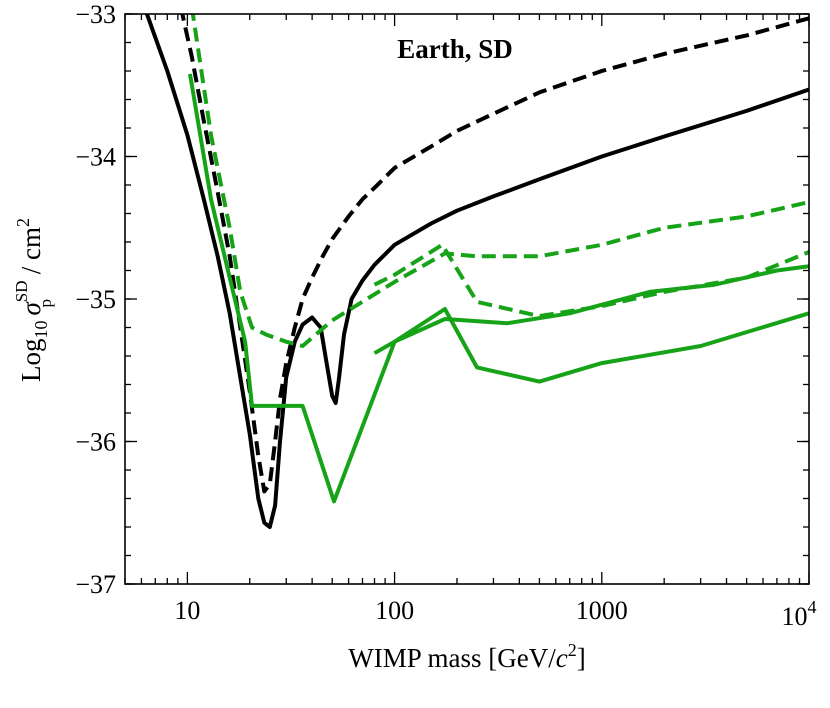 Image resolution: width=830 pixels, height=708 pixels. What do you see at coordinates (95, 584) in the screenshot?
I see `y-tick-label: −37` at bounding box center [95, 584].